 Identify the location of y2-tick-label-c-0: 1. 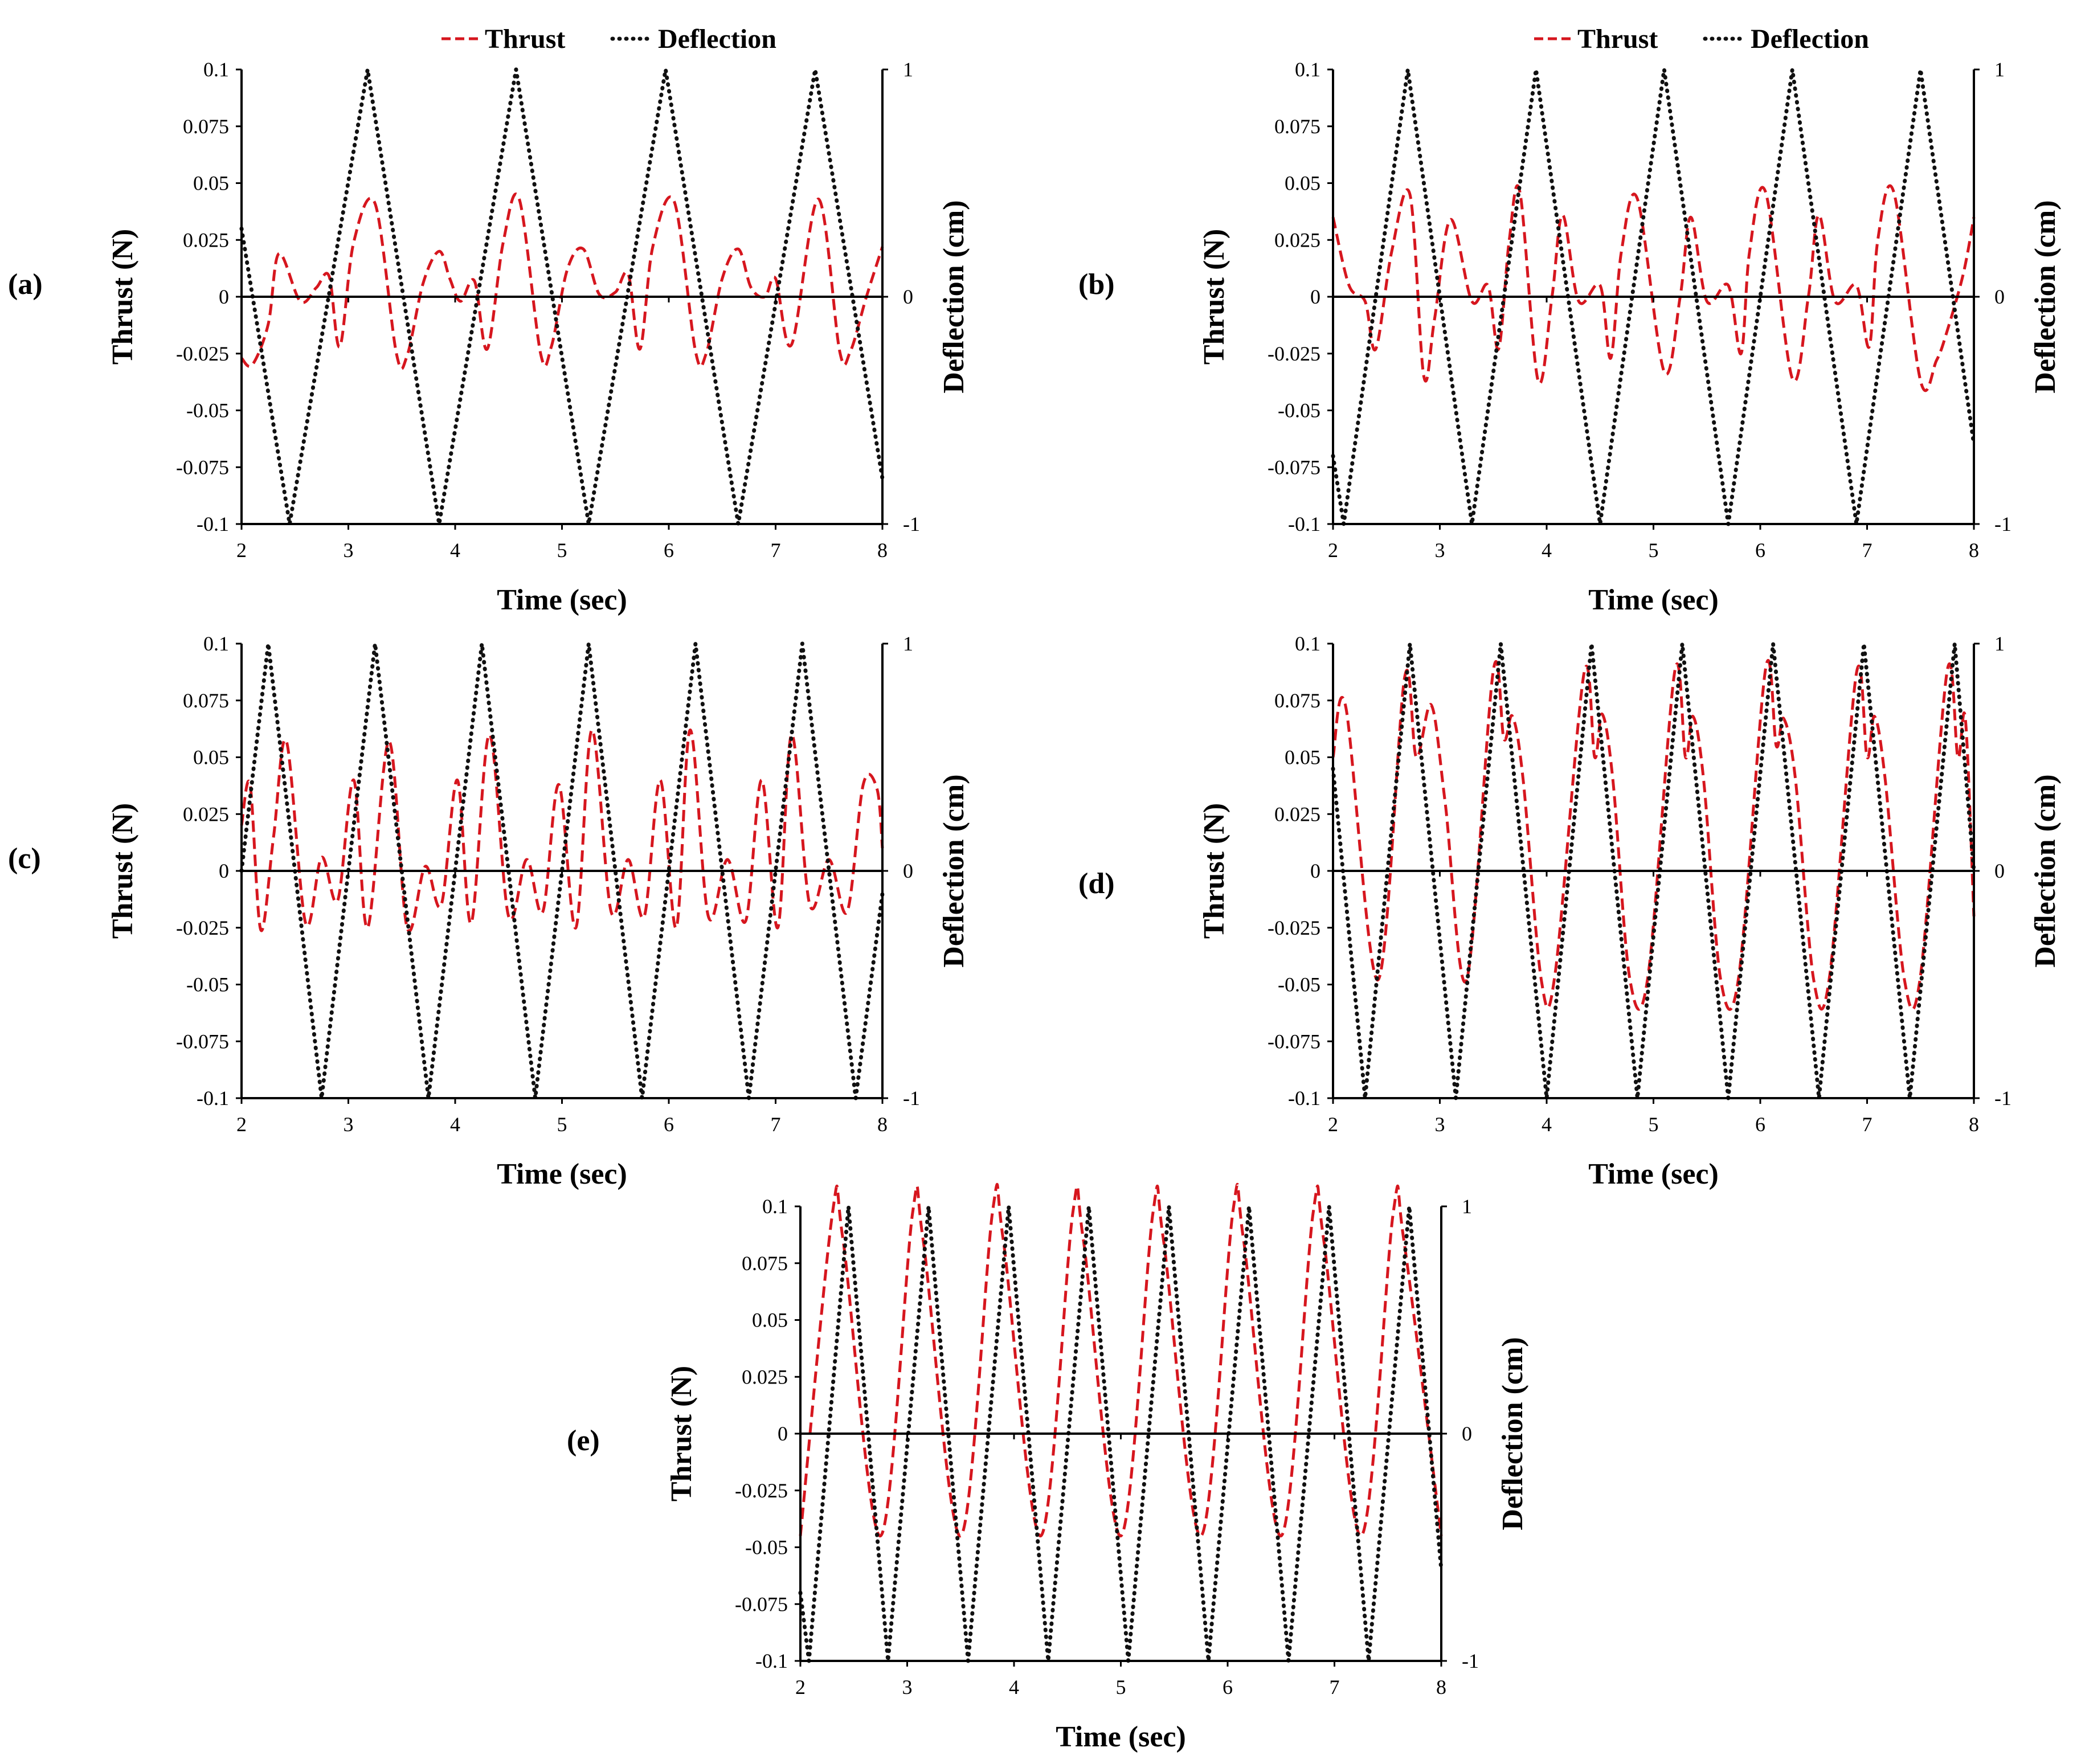
(908, 643).